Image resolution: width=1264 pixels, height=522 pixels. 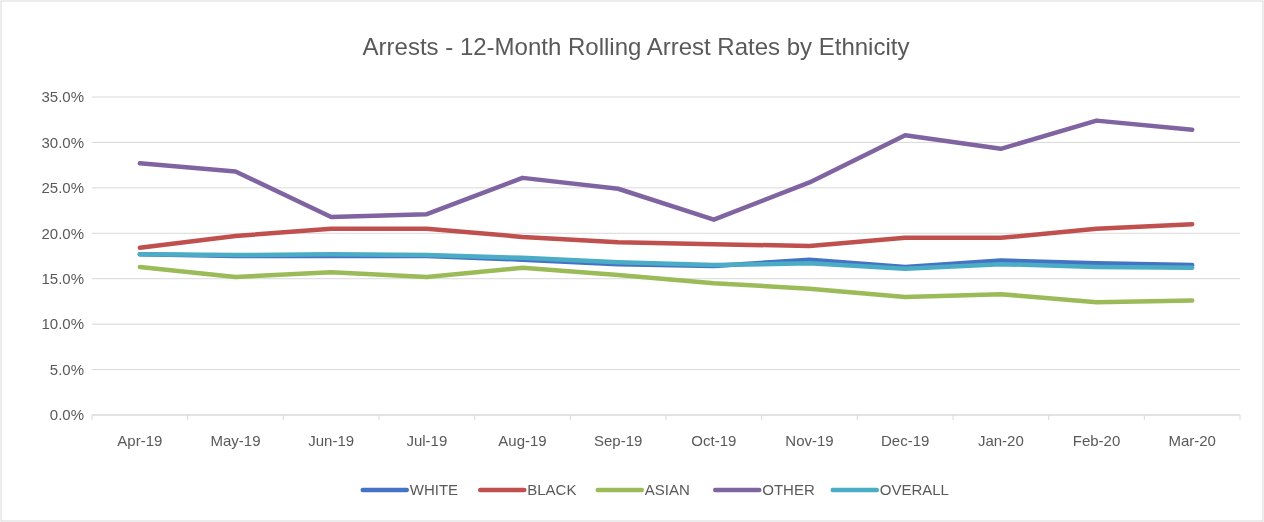 I want to click on y-tick-label: 25.0%, so click(x=62, y=188).